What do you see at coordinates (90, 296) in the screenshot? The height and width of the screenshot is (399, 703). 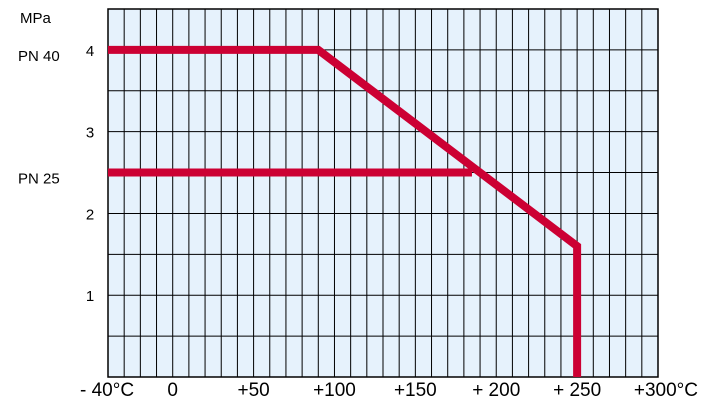 I see `y-tick-label: 1` at bounding box center [90, 296].